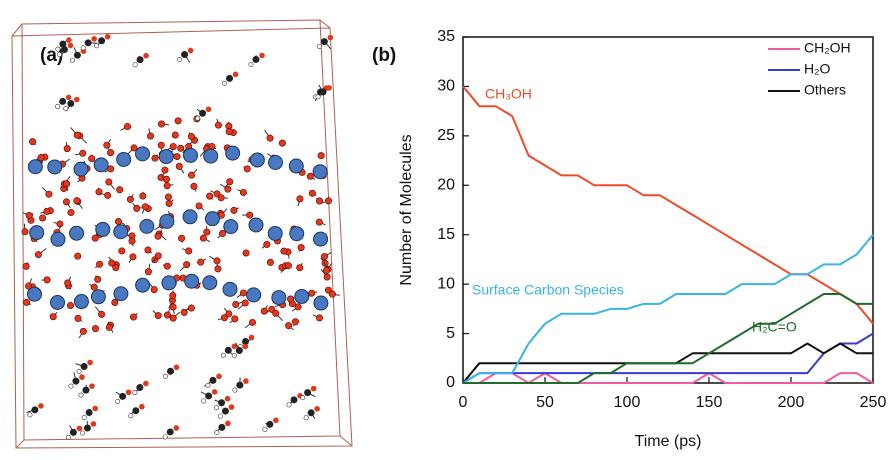  What do you see at coordinates (446, 135) in the screenshot?
I see `y-tick-label: 25` at bounding box center [446, 135].